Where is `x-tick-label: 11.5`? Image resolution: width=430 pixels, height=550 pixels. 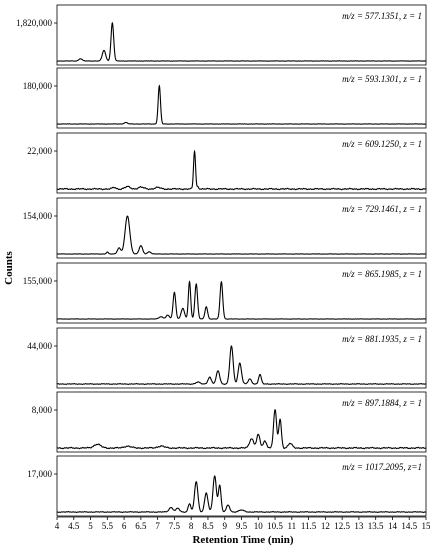
x-tick-label: 11.5 is located at coordinates (309, 526).